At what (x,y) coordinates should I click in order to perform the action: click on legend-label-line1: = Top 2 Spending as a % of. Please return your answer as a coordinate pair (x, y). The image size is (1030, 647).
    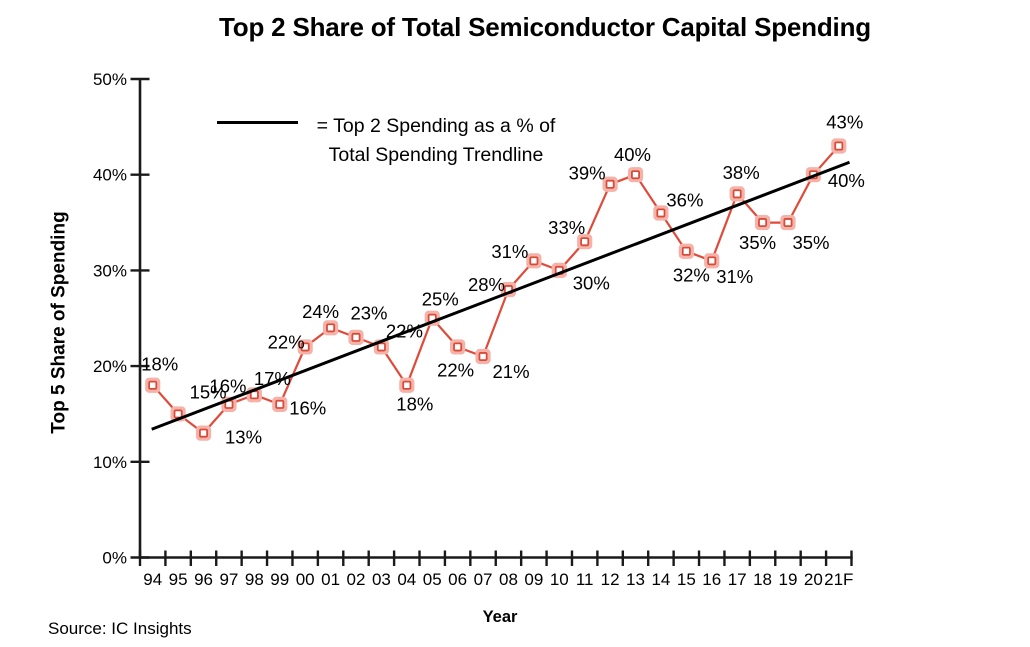
    Looking at the image, I should click on (436, 126).